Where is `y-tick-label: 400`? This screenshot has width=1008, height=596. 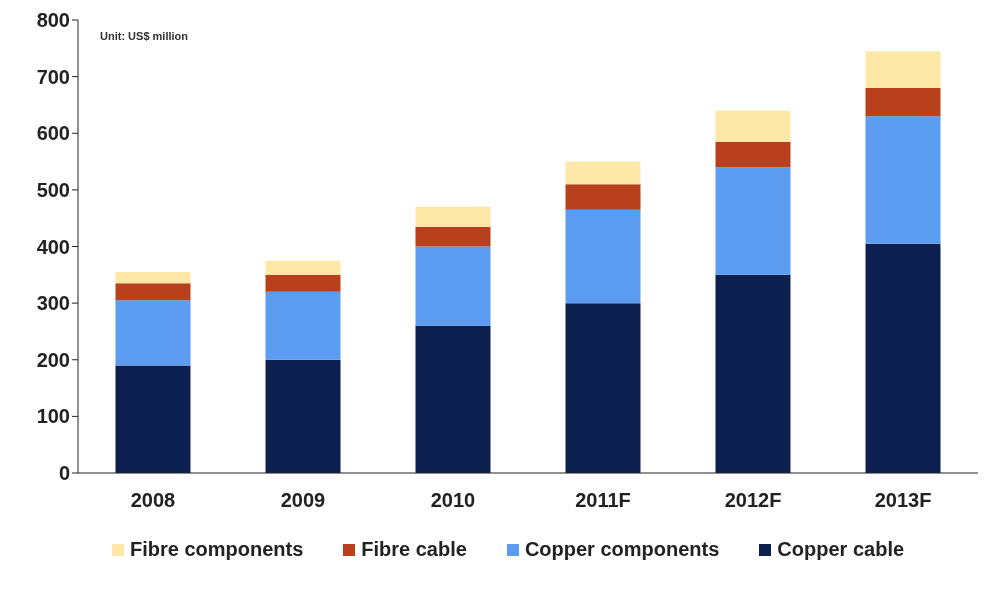
y-tick-label: 400 is located at coordinates (53, 246).